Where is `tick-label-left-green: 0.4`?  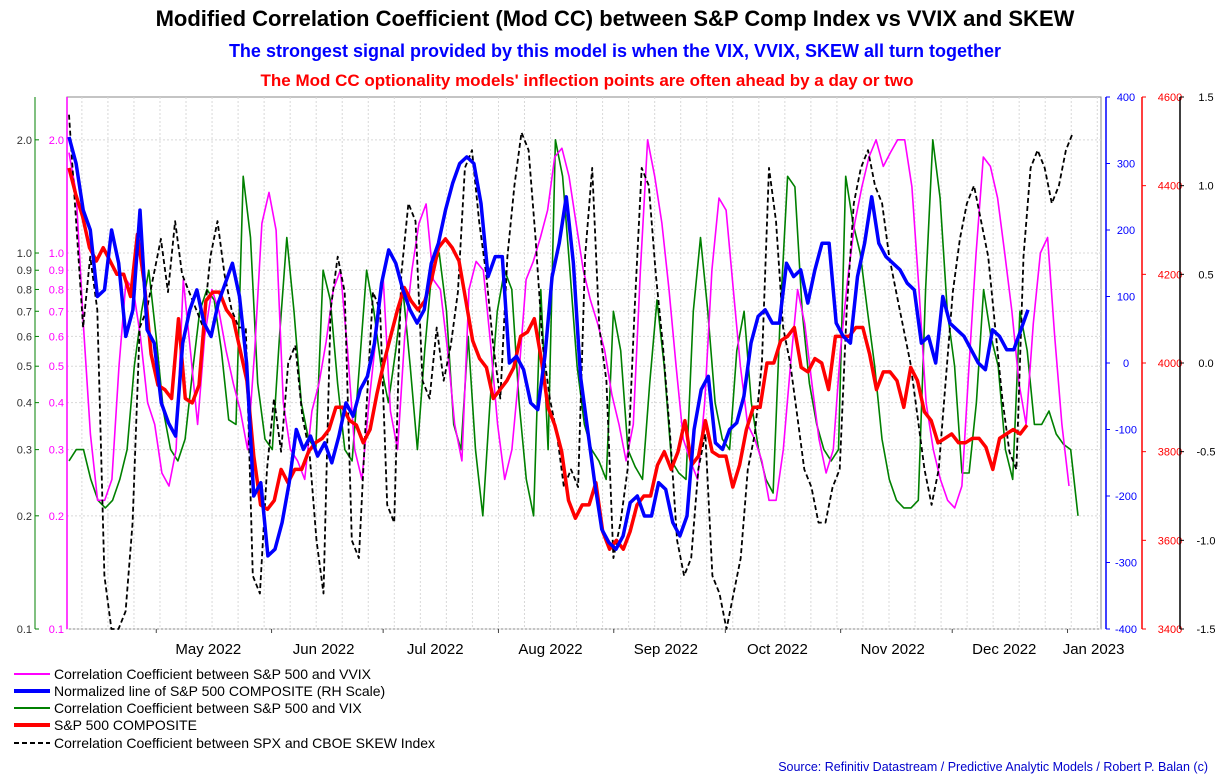
tick-label-left-green: 0.4 is located at coordinates (24, 404).